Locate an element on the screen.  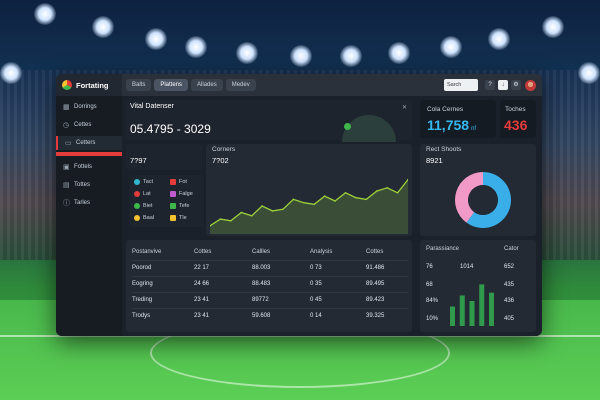
column-header: Analysis is located at coordinates (321, 251).